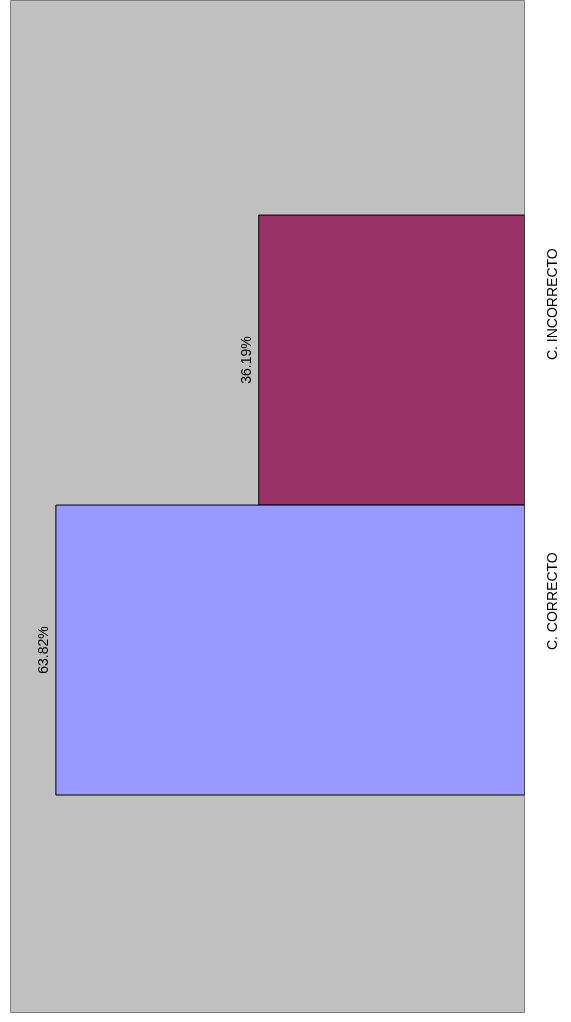  I want to click on y-tick-label: C. CORRECTO, so click(552, 601).